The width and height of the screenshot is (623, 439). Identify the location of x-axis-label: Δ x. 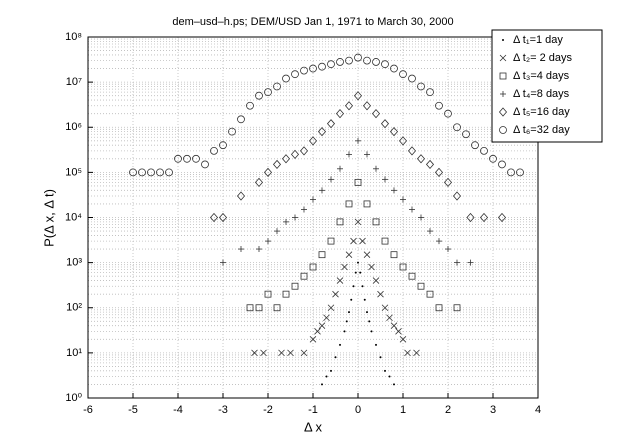
(313, 426).